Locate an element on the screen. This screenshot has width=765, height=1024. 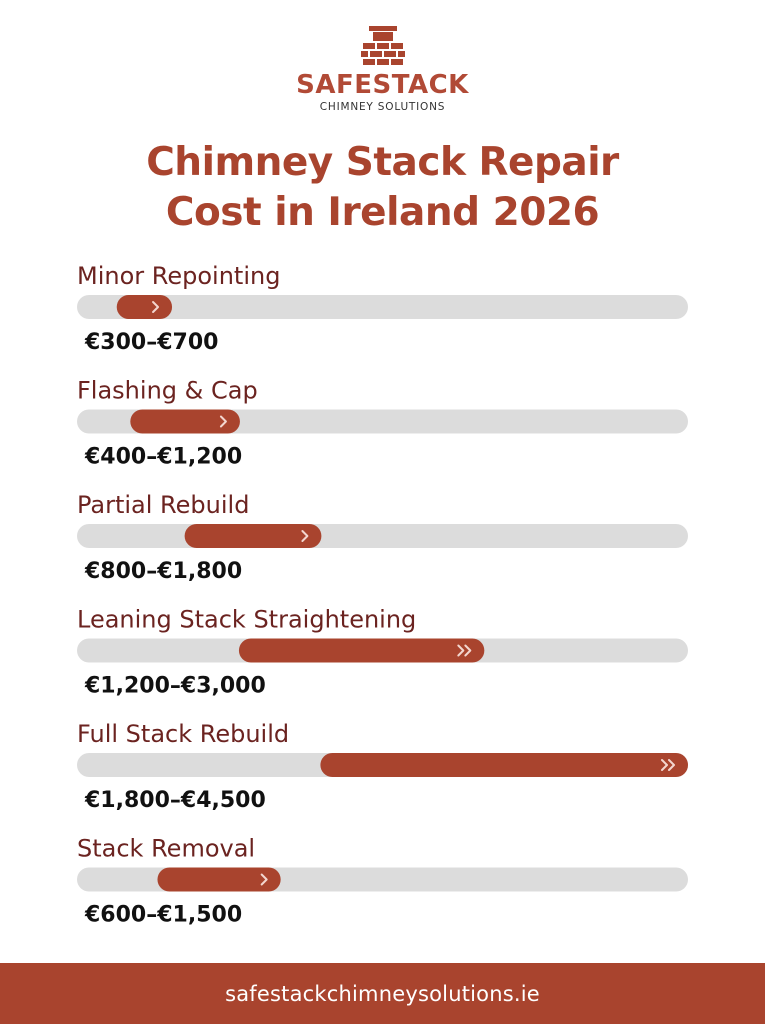
chart-title-line-2: Cost in Ireland 2026 is located at coordinates (382, 212).